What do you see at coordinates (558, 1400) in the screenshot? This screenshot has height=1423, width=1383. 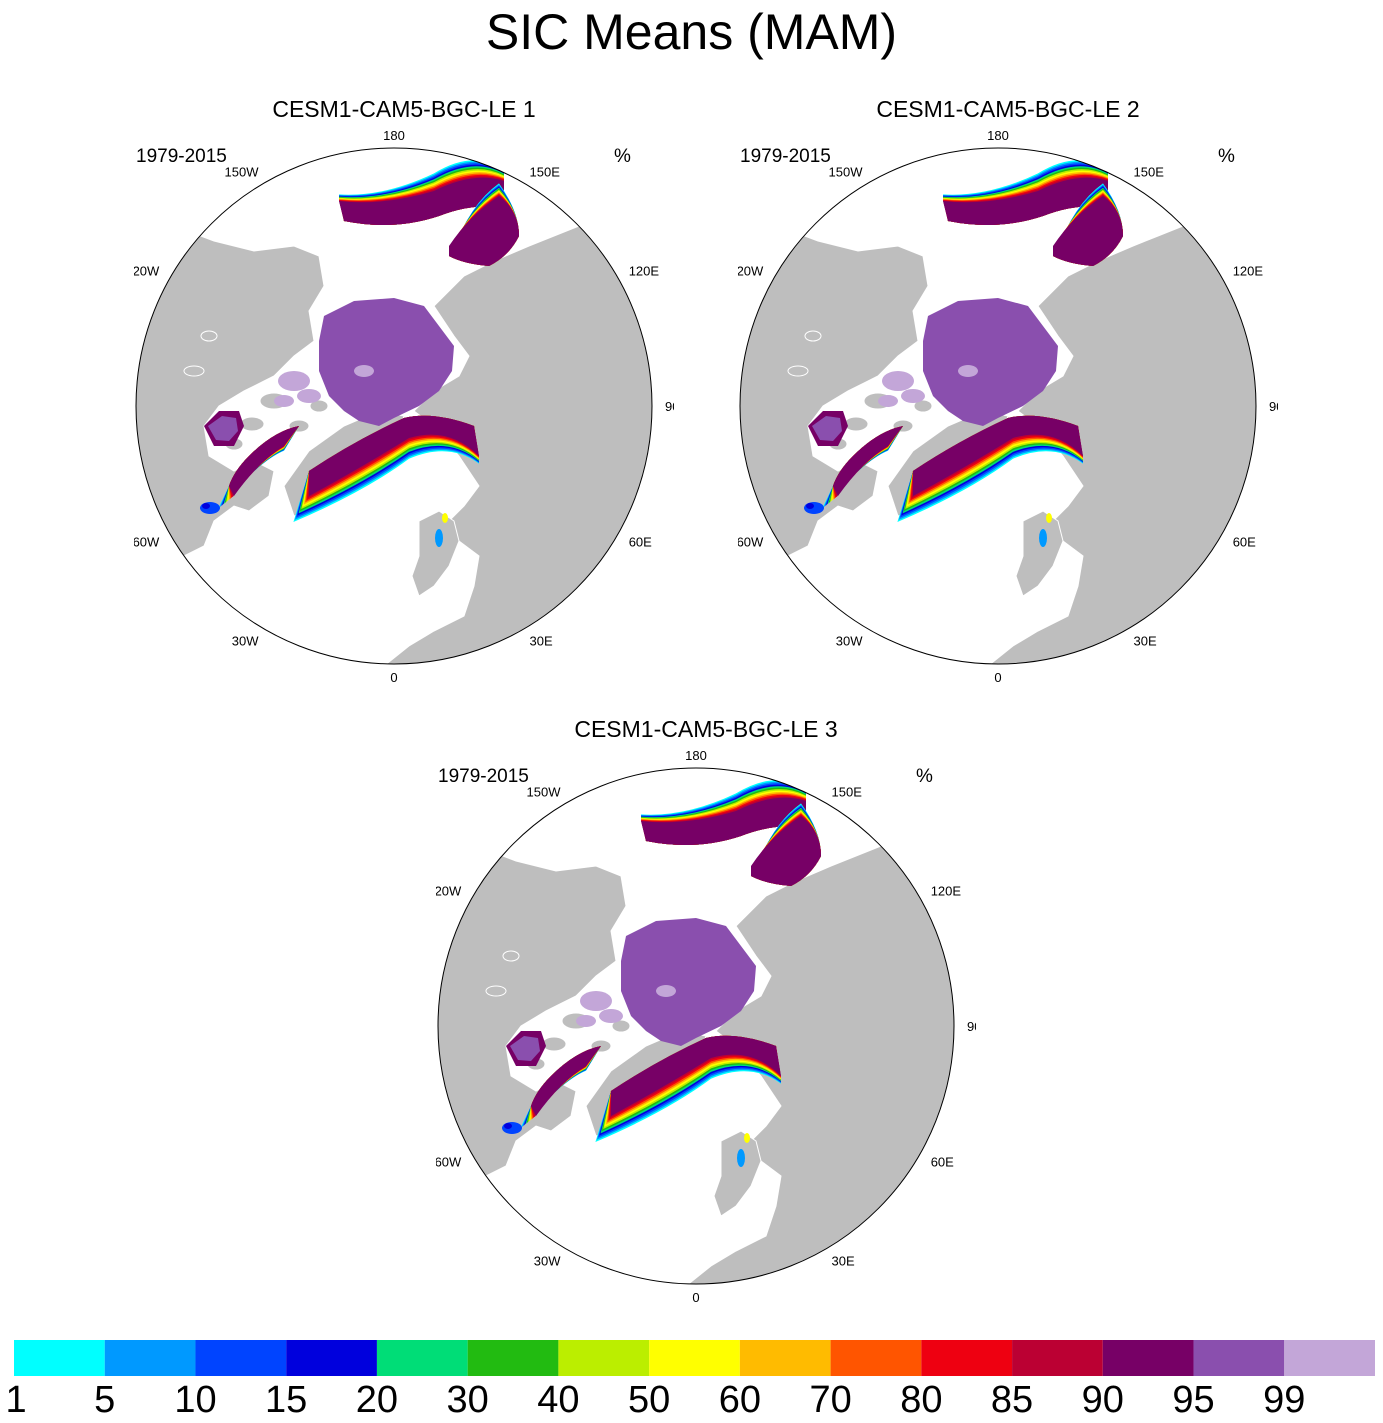 I see `colorbar-label: 40` at bounding box center [558, 1400].